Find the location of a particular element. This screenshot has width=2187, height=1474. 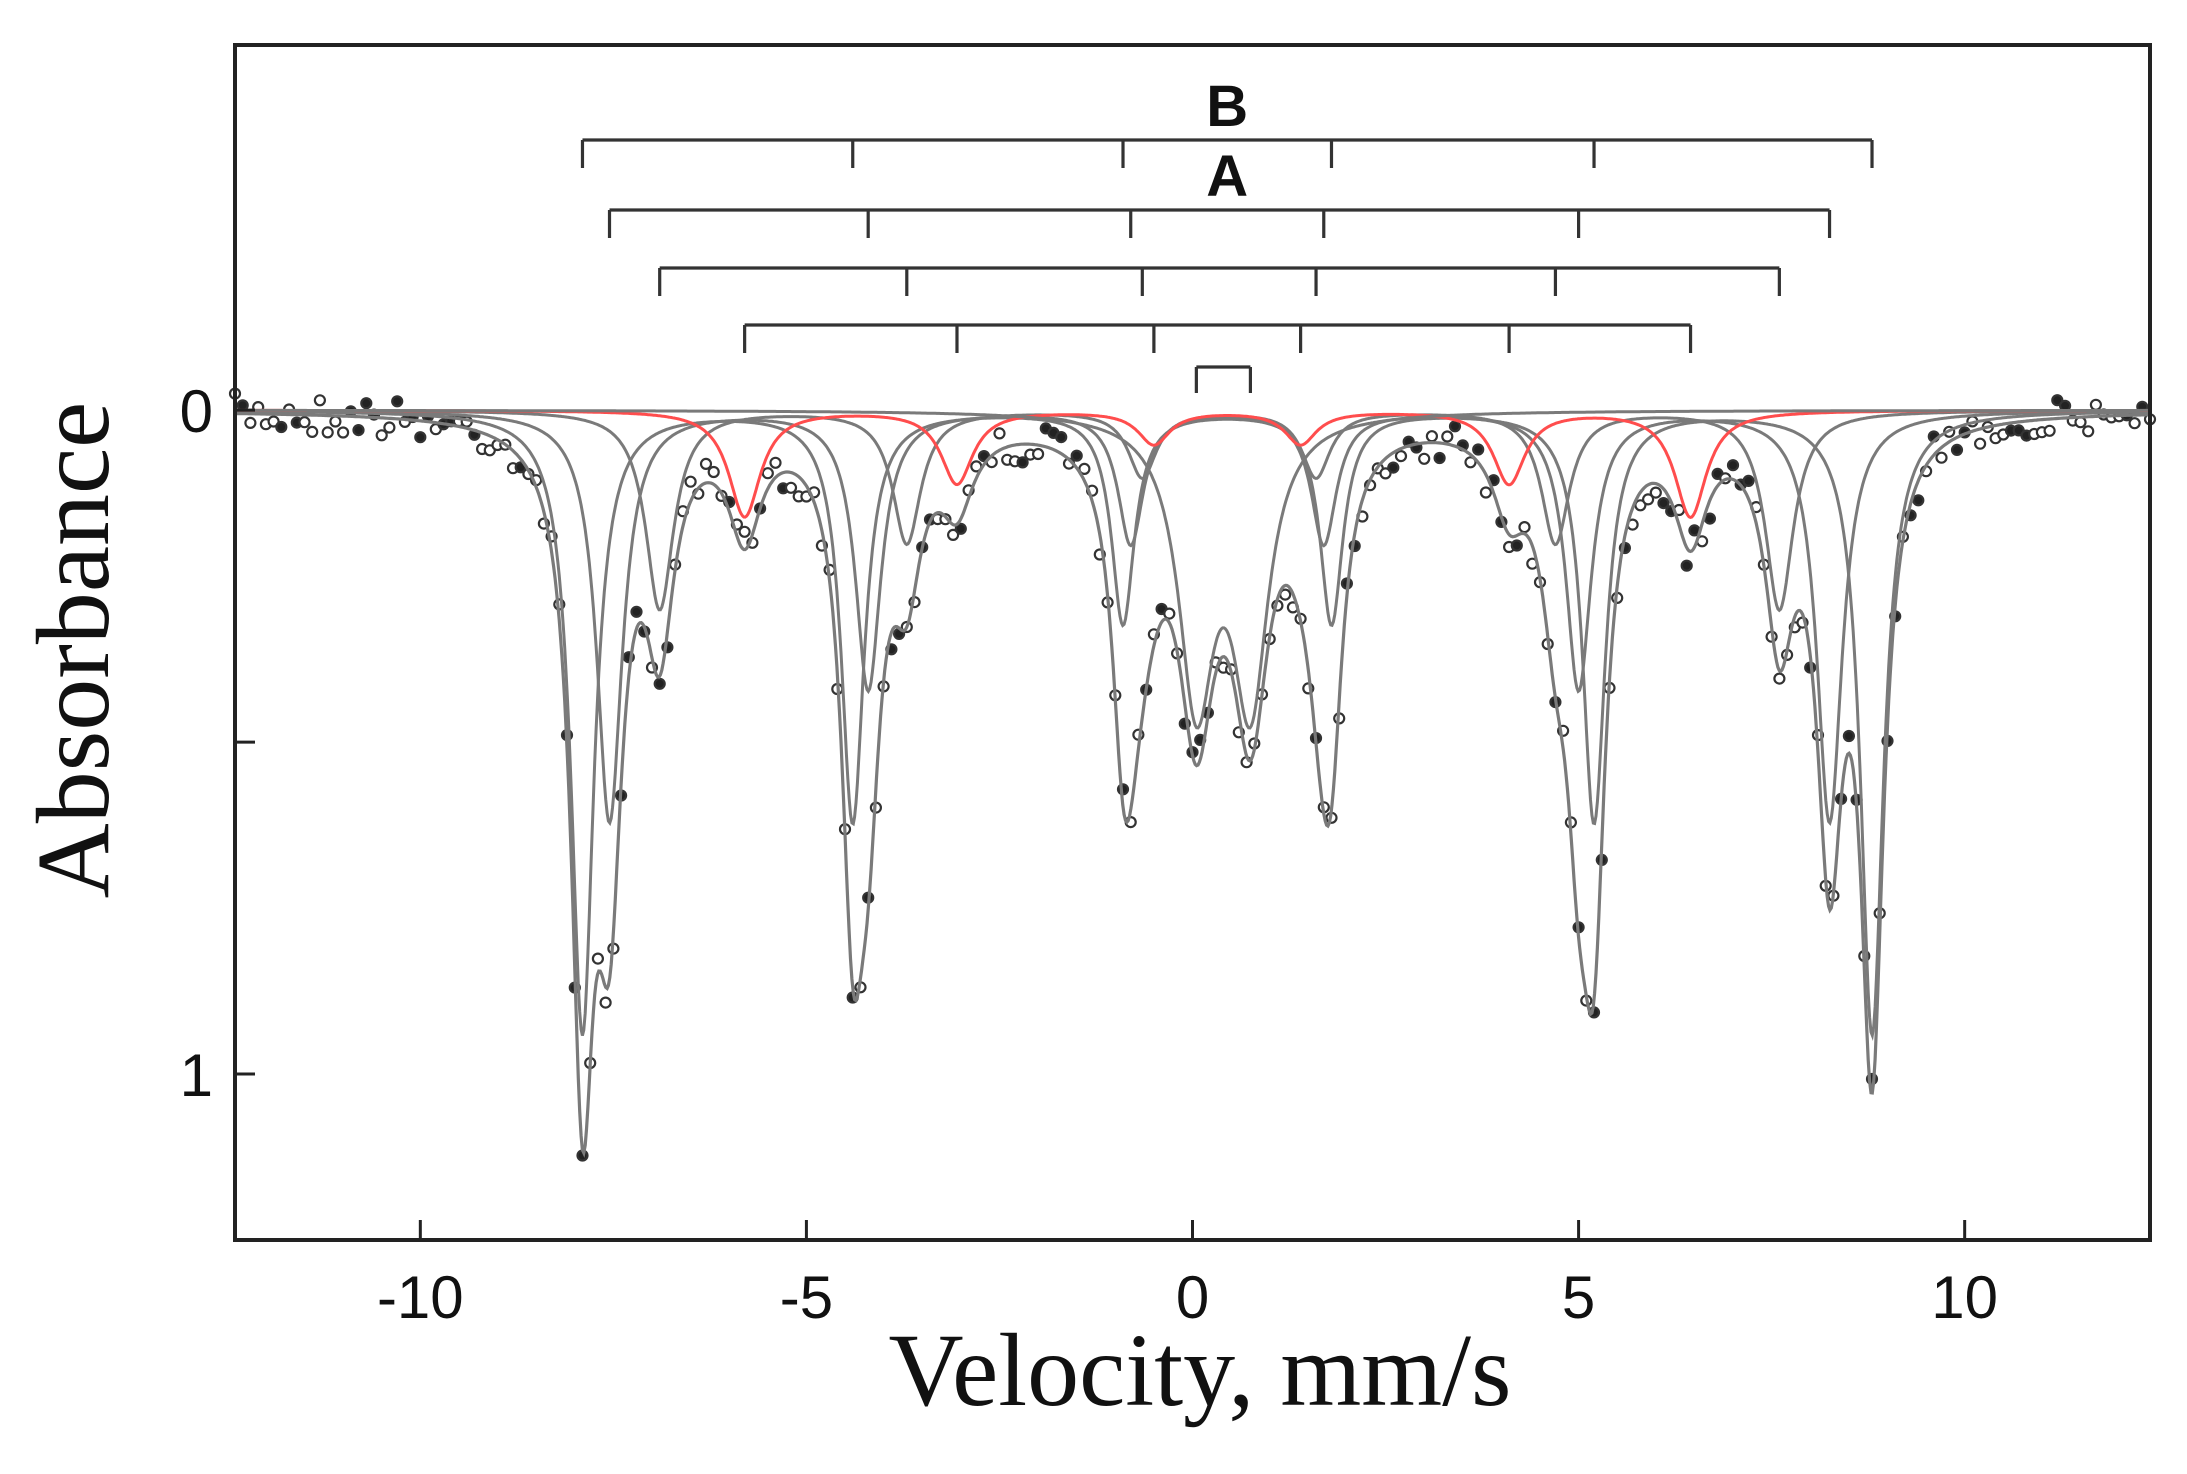

sextet-stick-A: A is located at coordinates (1219, 191).